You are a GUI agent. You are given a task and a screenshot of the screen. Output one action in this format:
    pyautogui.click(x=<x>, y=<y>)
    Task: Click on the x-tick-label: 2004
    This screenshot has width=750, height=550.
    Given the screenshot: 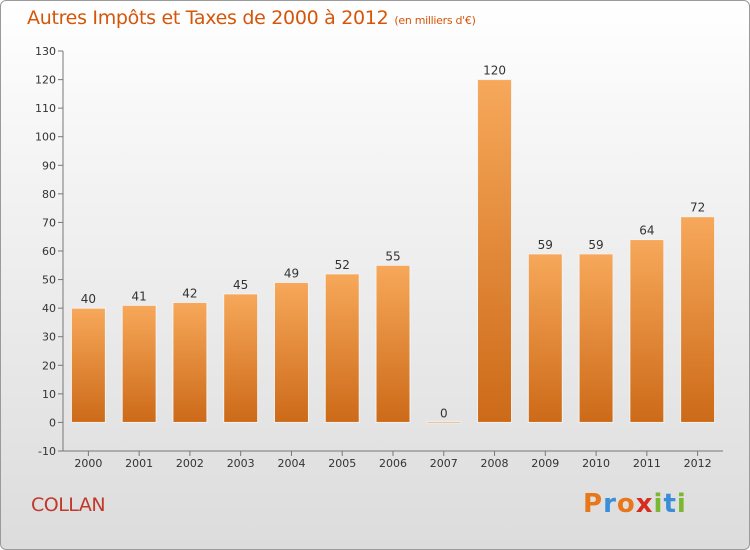 What is the action you would take?
    pyautogui.click(x=291, y=463)
    